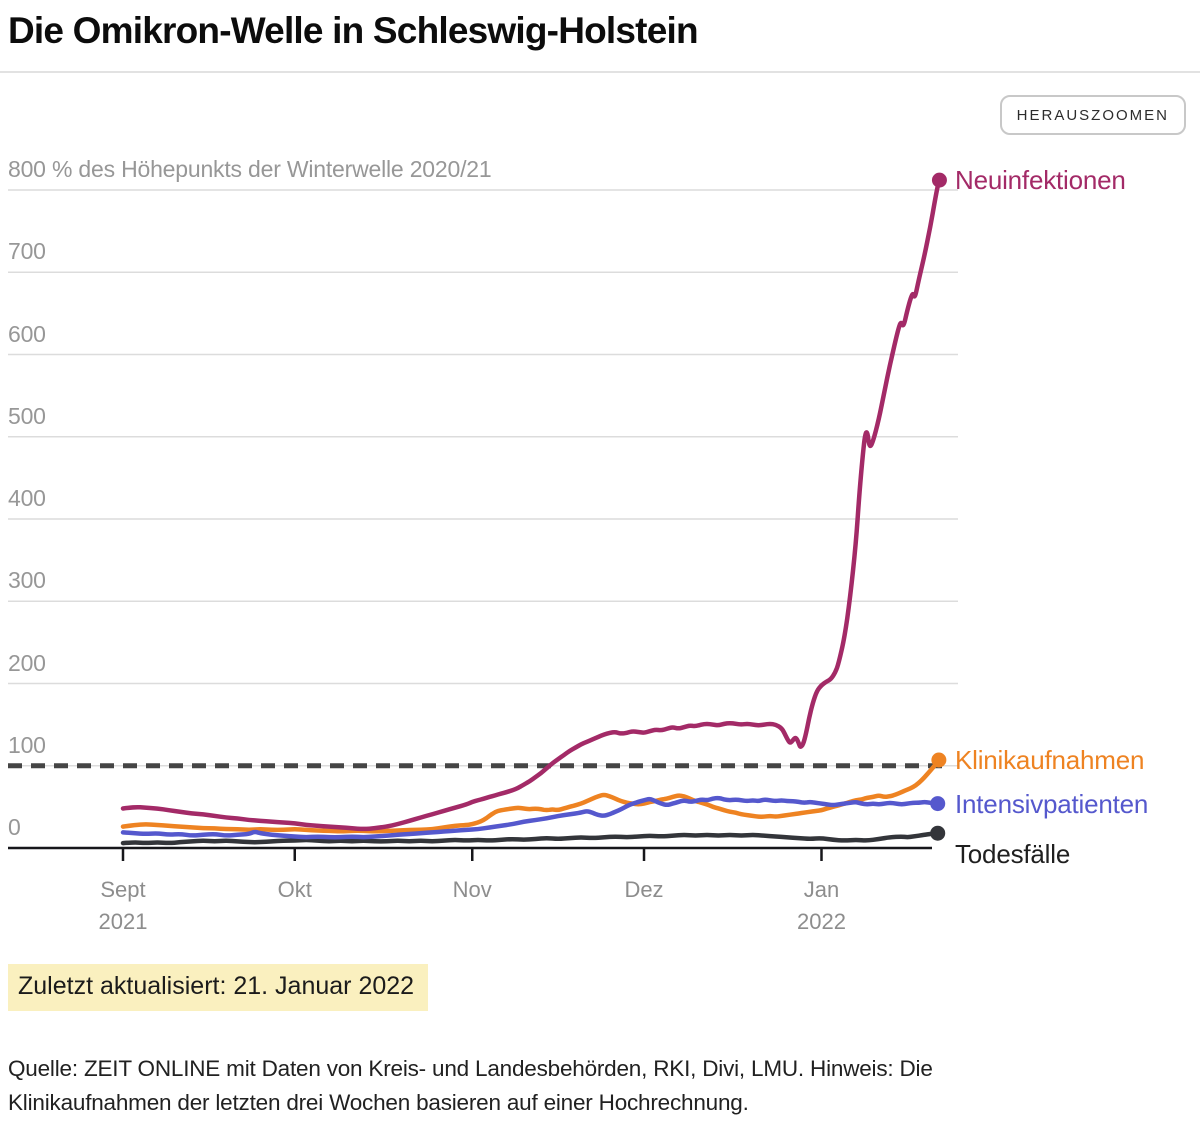  Describe the element at coordinates (14, 827) in the screenshot. I see `y-axis-tick-label: 0` at that location.